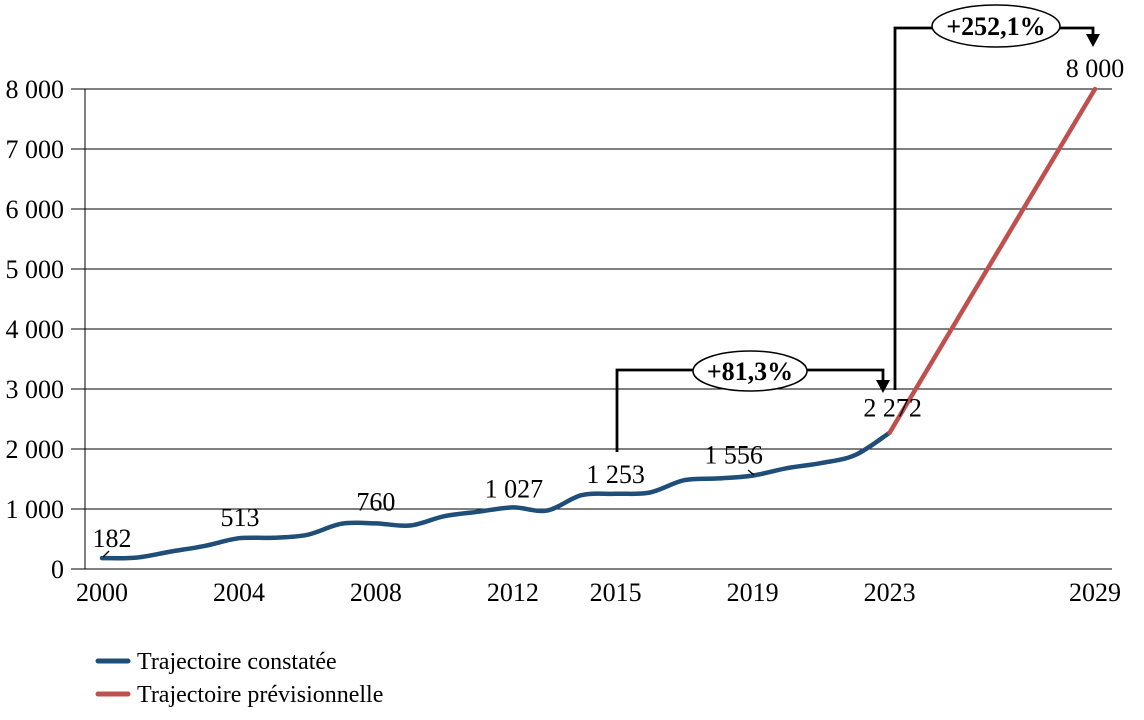 Image resolution: width=1144 pixels, height=720 pixels. What do you see at coordinates (35, 329) in the screenshot?
I see `y-tick-label: 4 000` at bounding box center [35, 329].